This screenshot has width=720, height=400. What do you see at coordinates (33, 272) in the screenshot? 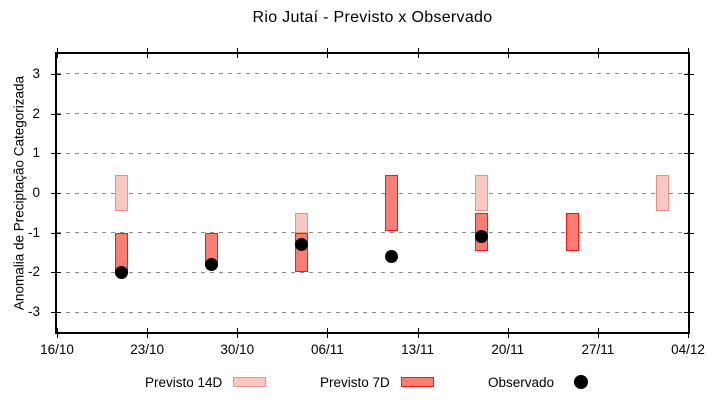
I see `y-tick-label--2: -2` at bounding box center [33, 272].